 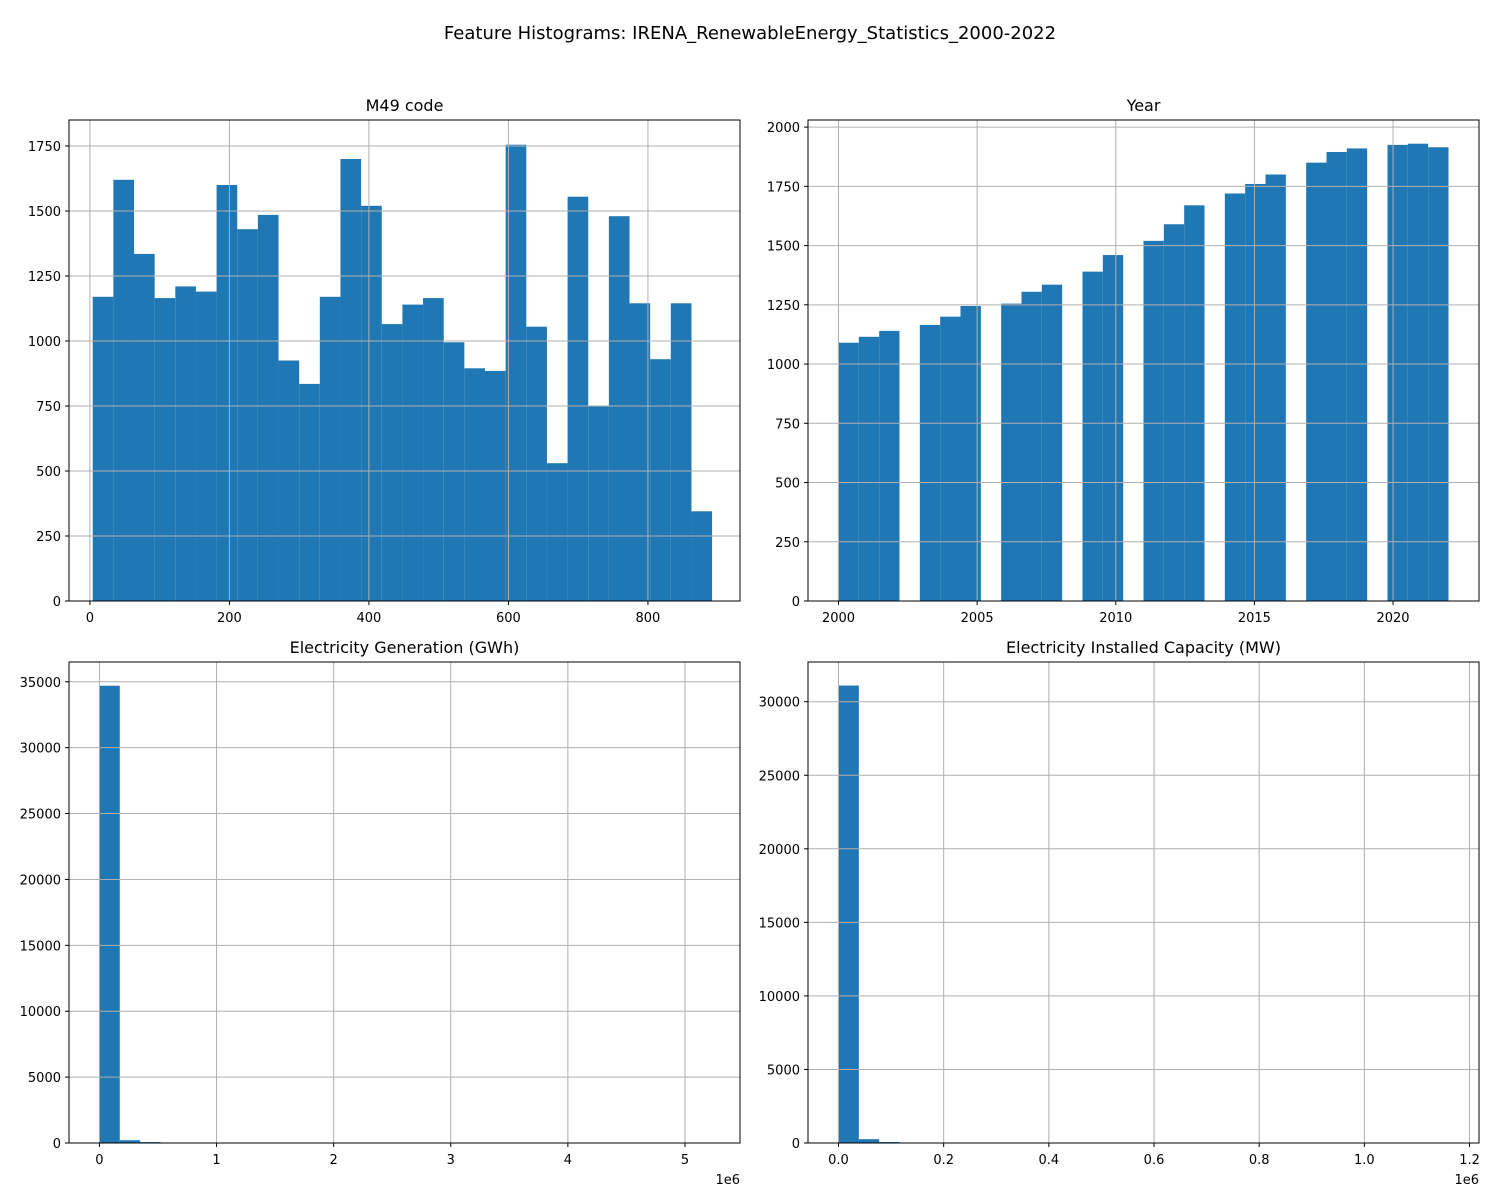 What do you see at coordinates (1154, 1160) in the screenshot?
I see `x-tick-label: 0.6` at bounding box center [1154, 1160].